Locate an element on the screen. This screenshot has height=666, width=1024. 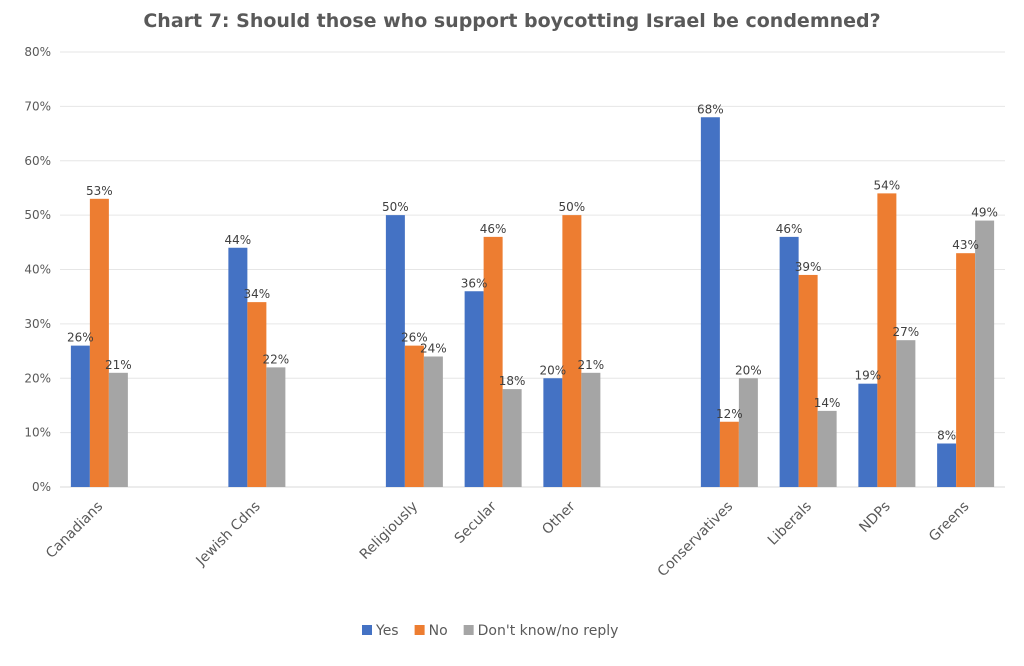
legend-label: No is located at coordinates (438, 631).